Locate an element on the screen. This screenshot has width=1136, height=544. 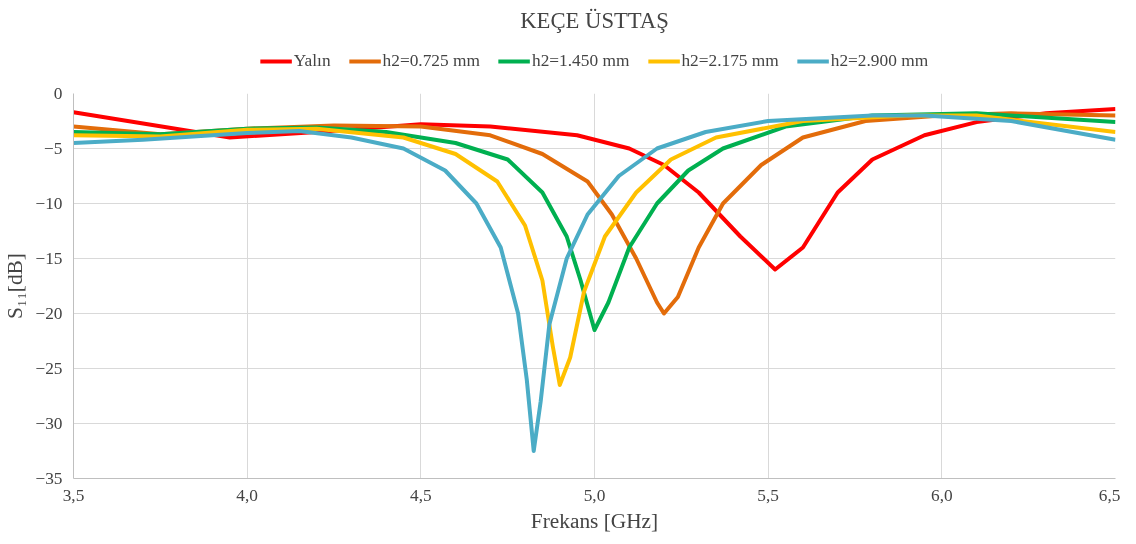
y-tick-label: −5 is located at coordinates (53, 148).